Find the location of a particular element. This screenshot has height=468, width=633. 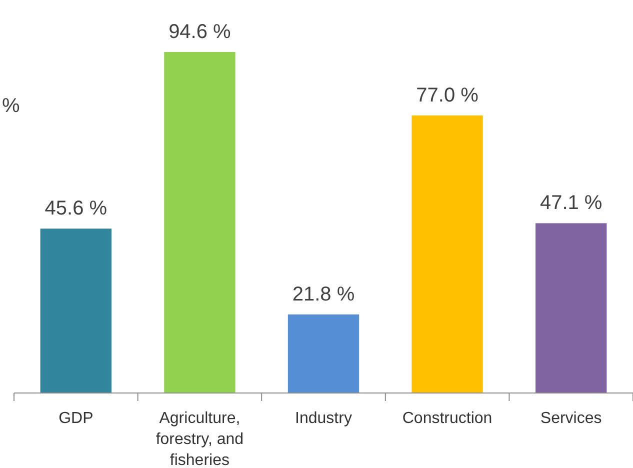

data-label: 45.6 % is located at coordinates (76, 209).